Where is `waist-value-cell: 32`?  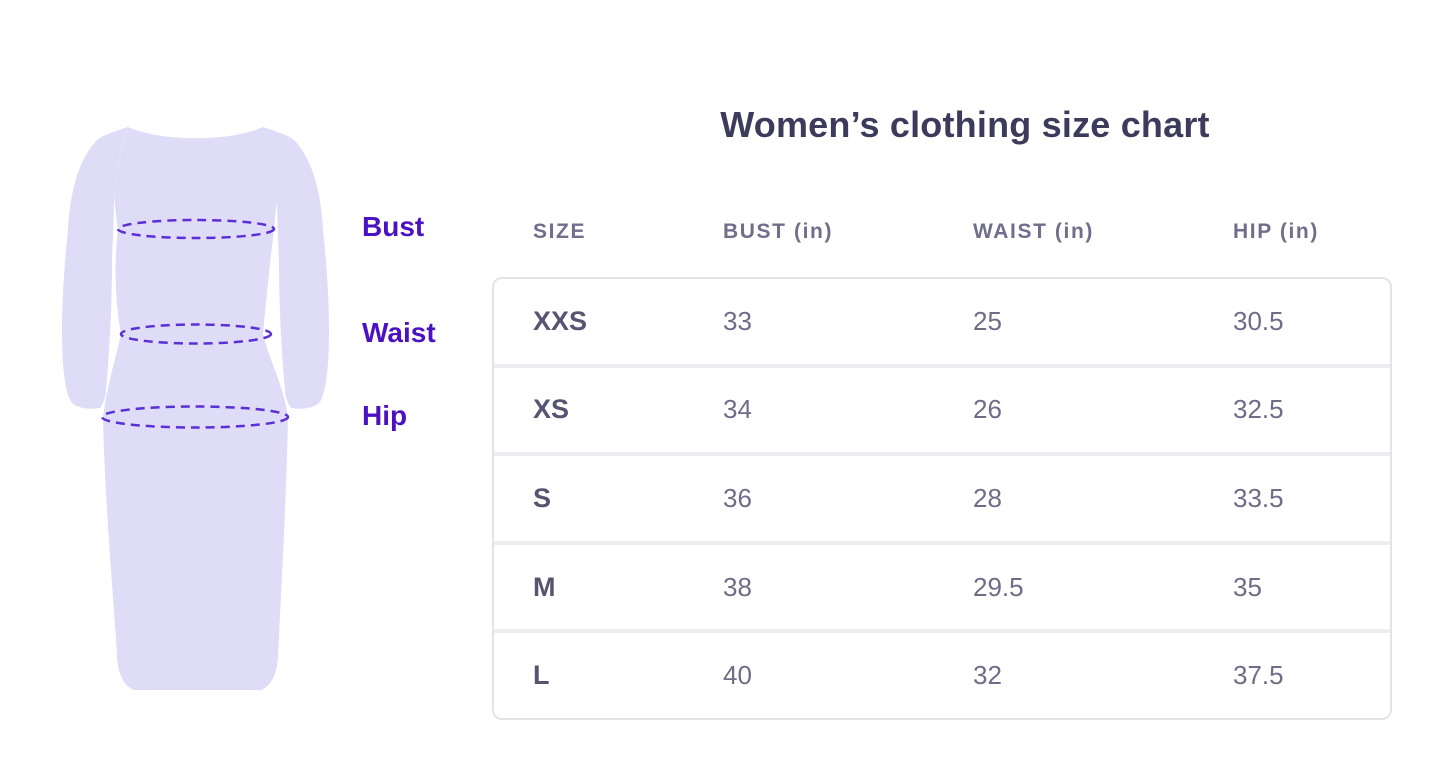 waist-value-cell: 32 is located at coordinates (987, 675).